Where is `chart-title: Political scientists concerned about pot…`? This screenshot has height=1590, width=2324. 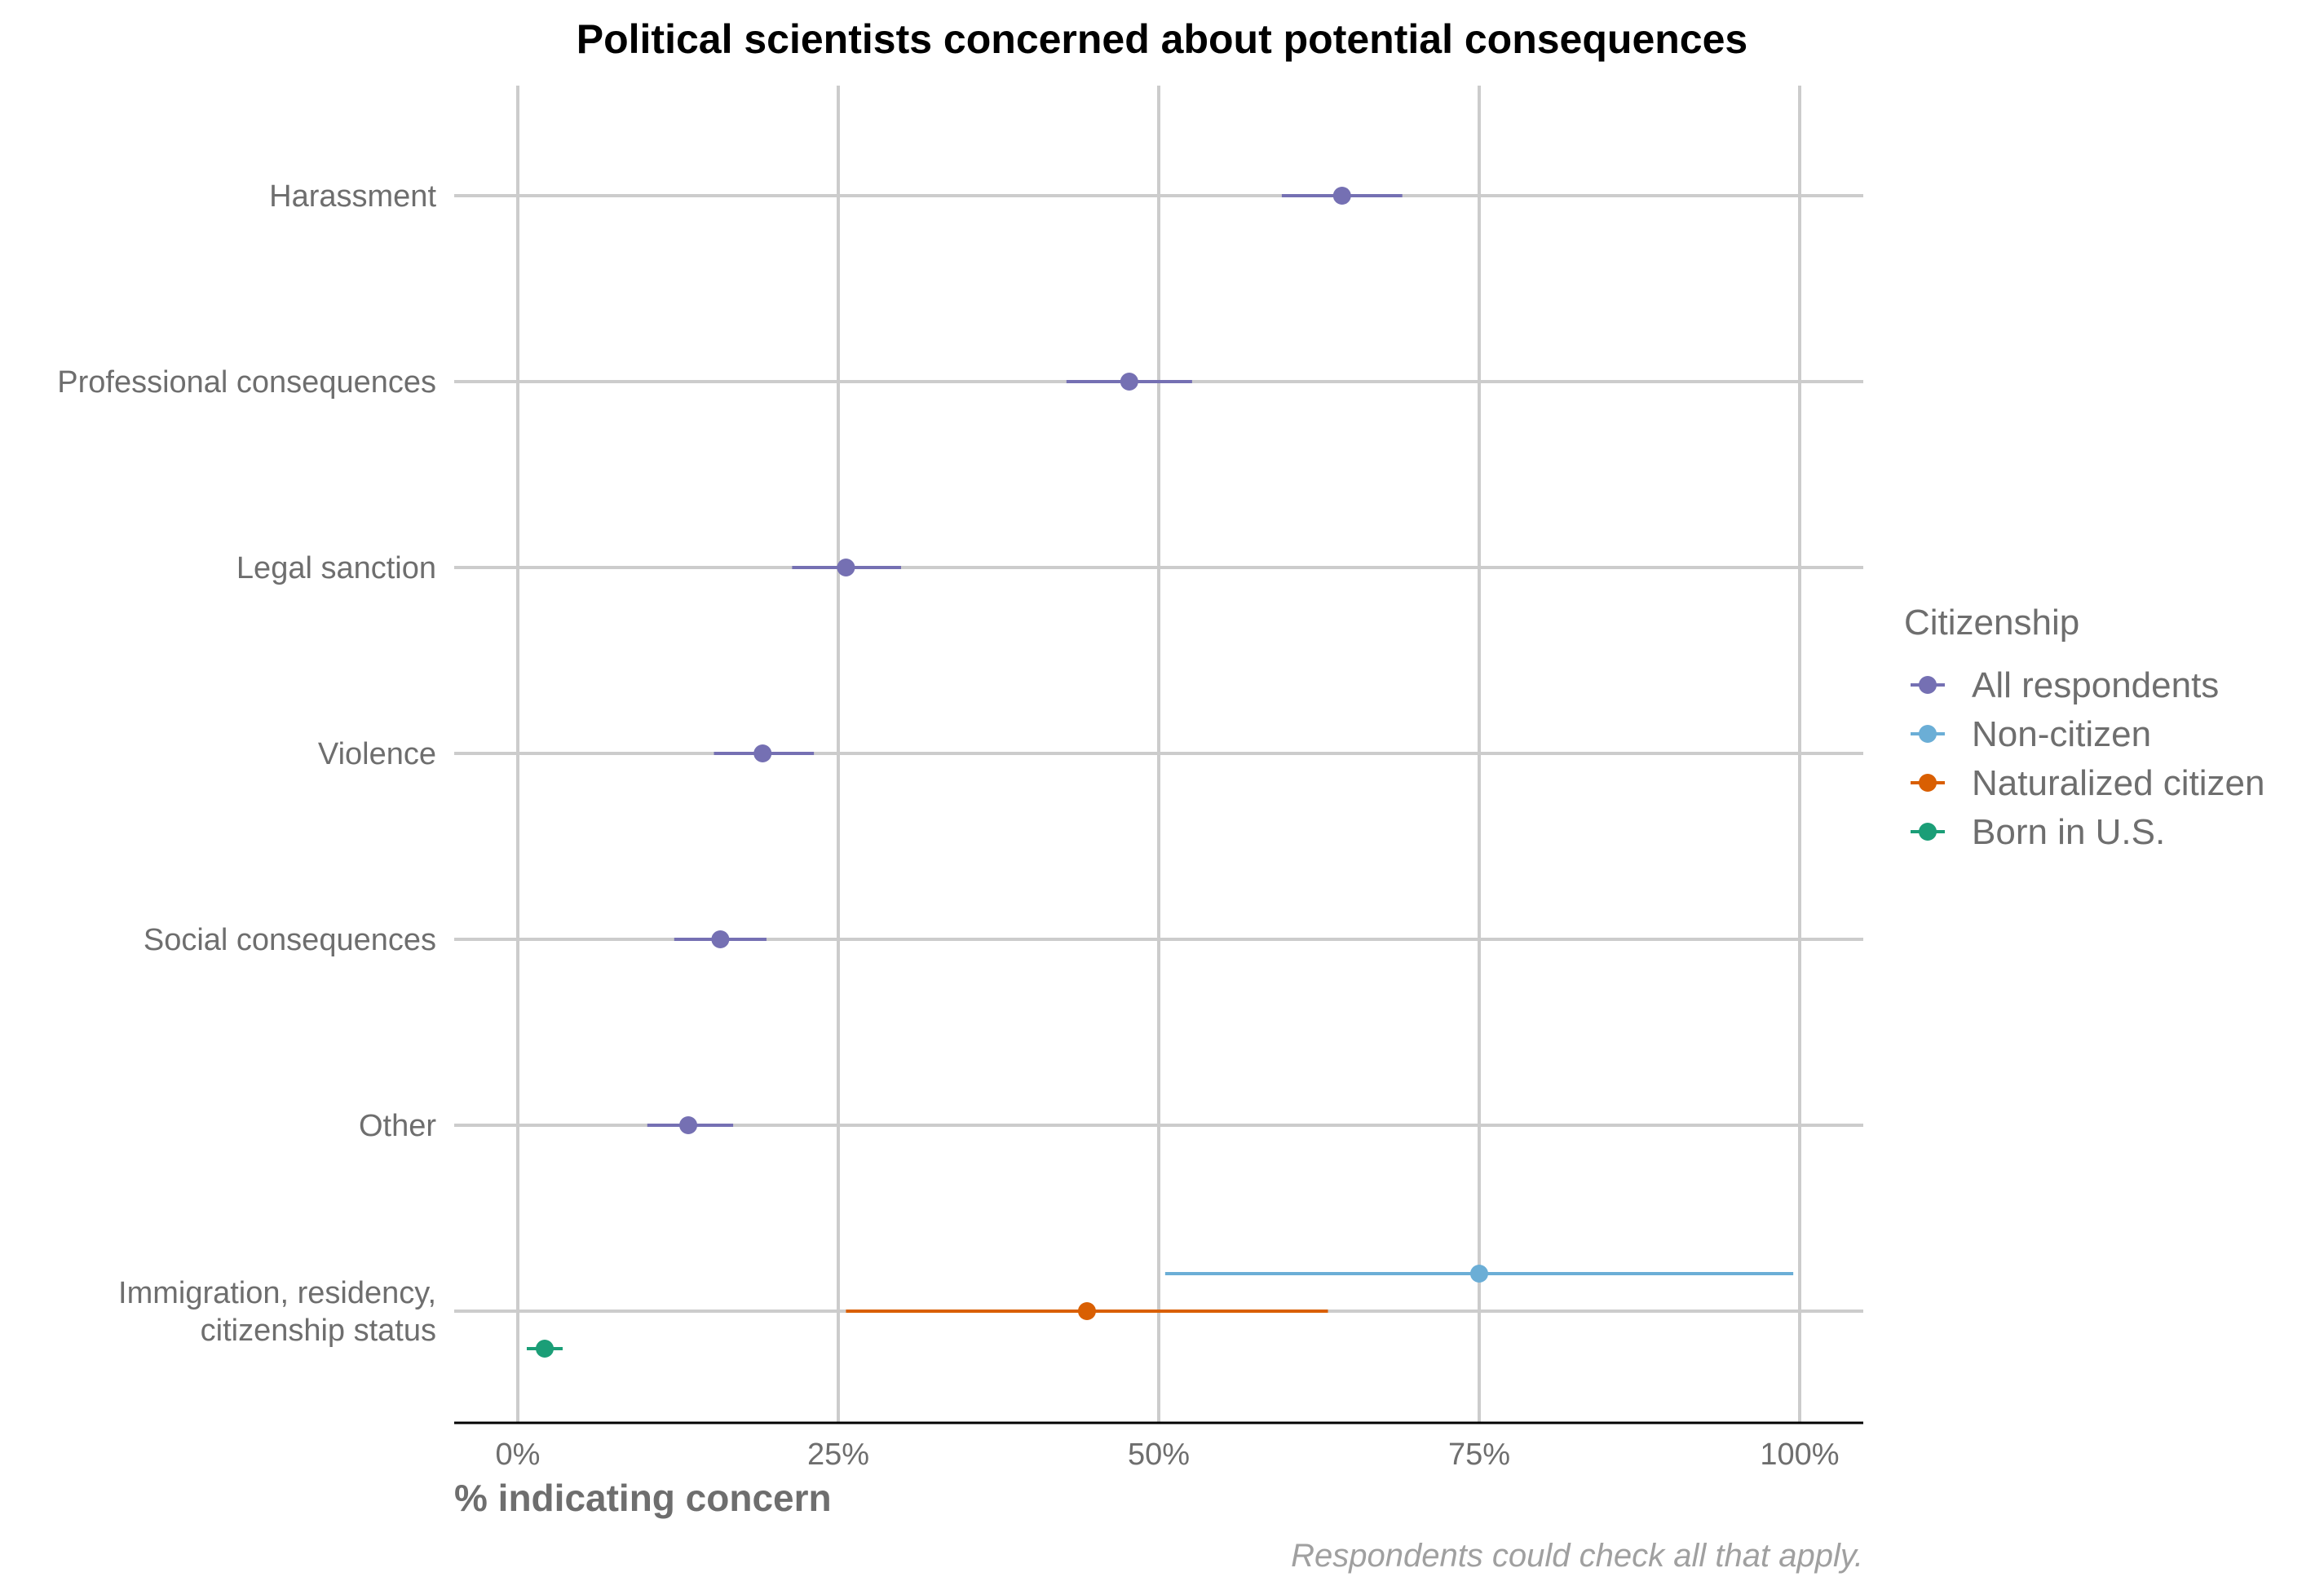
chart-title: Political scientists concerned about pot… is located at coordinates (1162, 39).